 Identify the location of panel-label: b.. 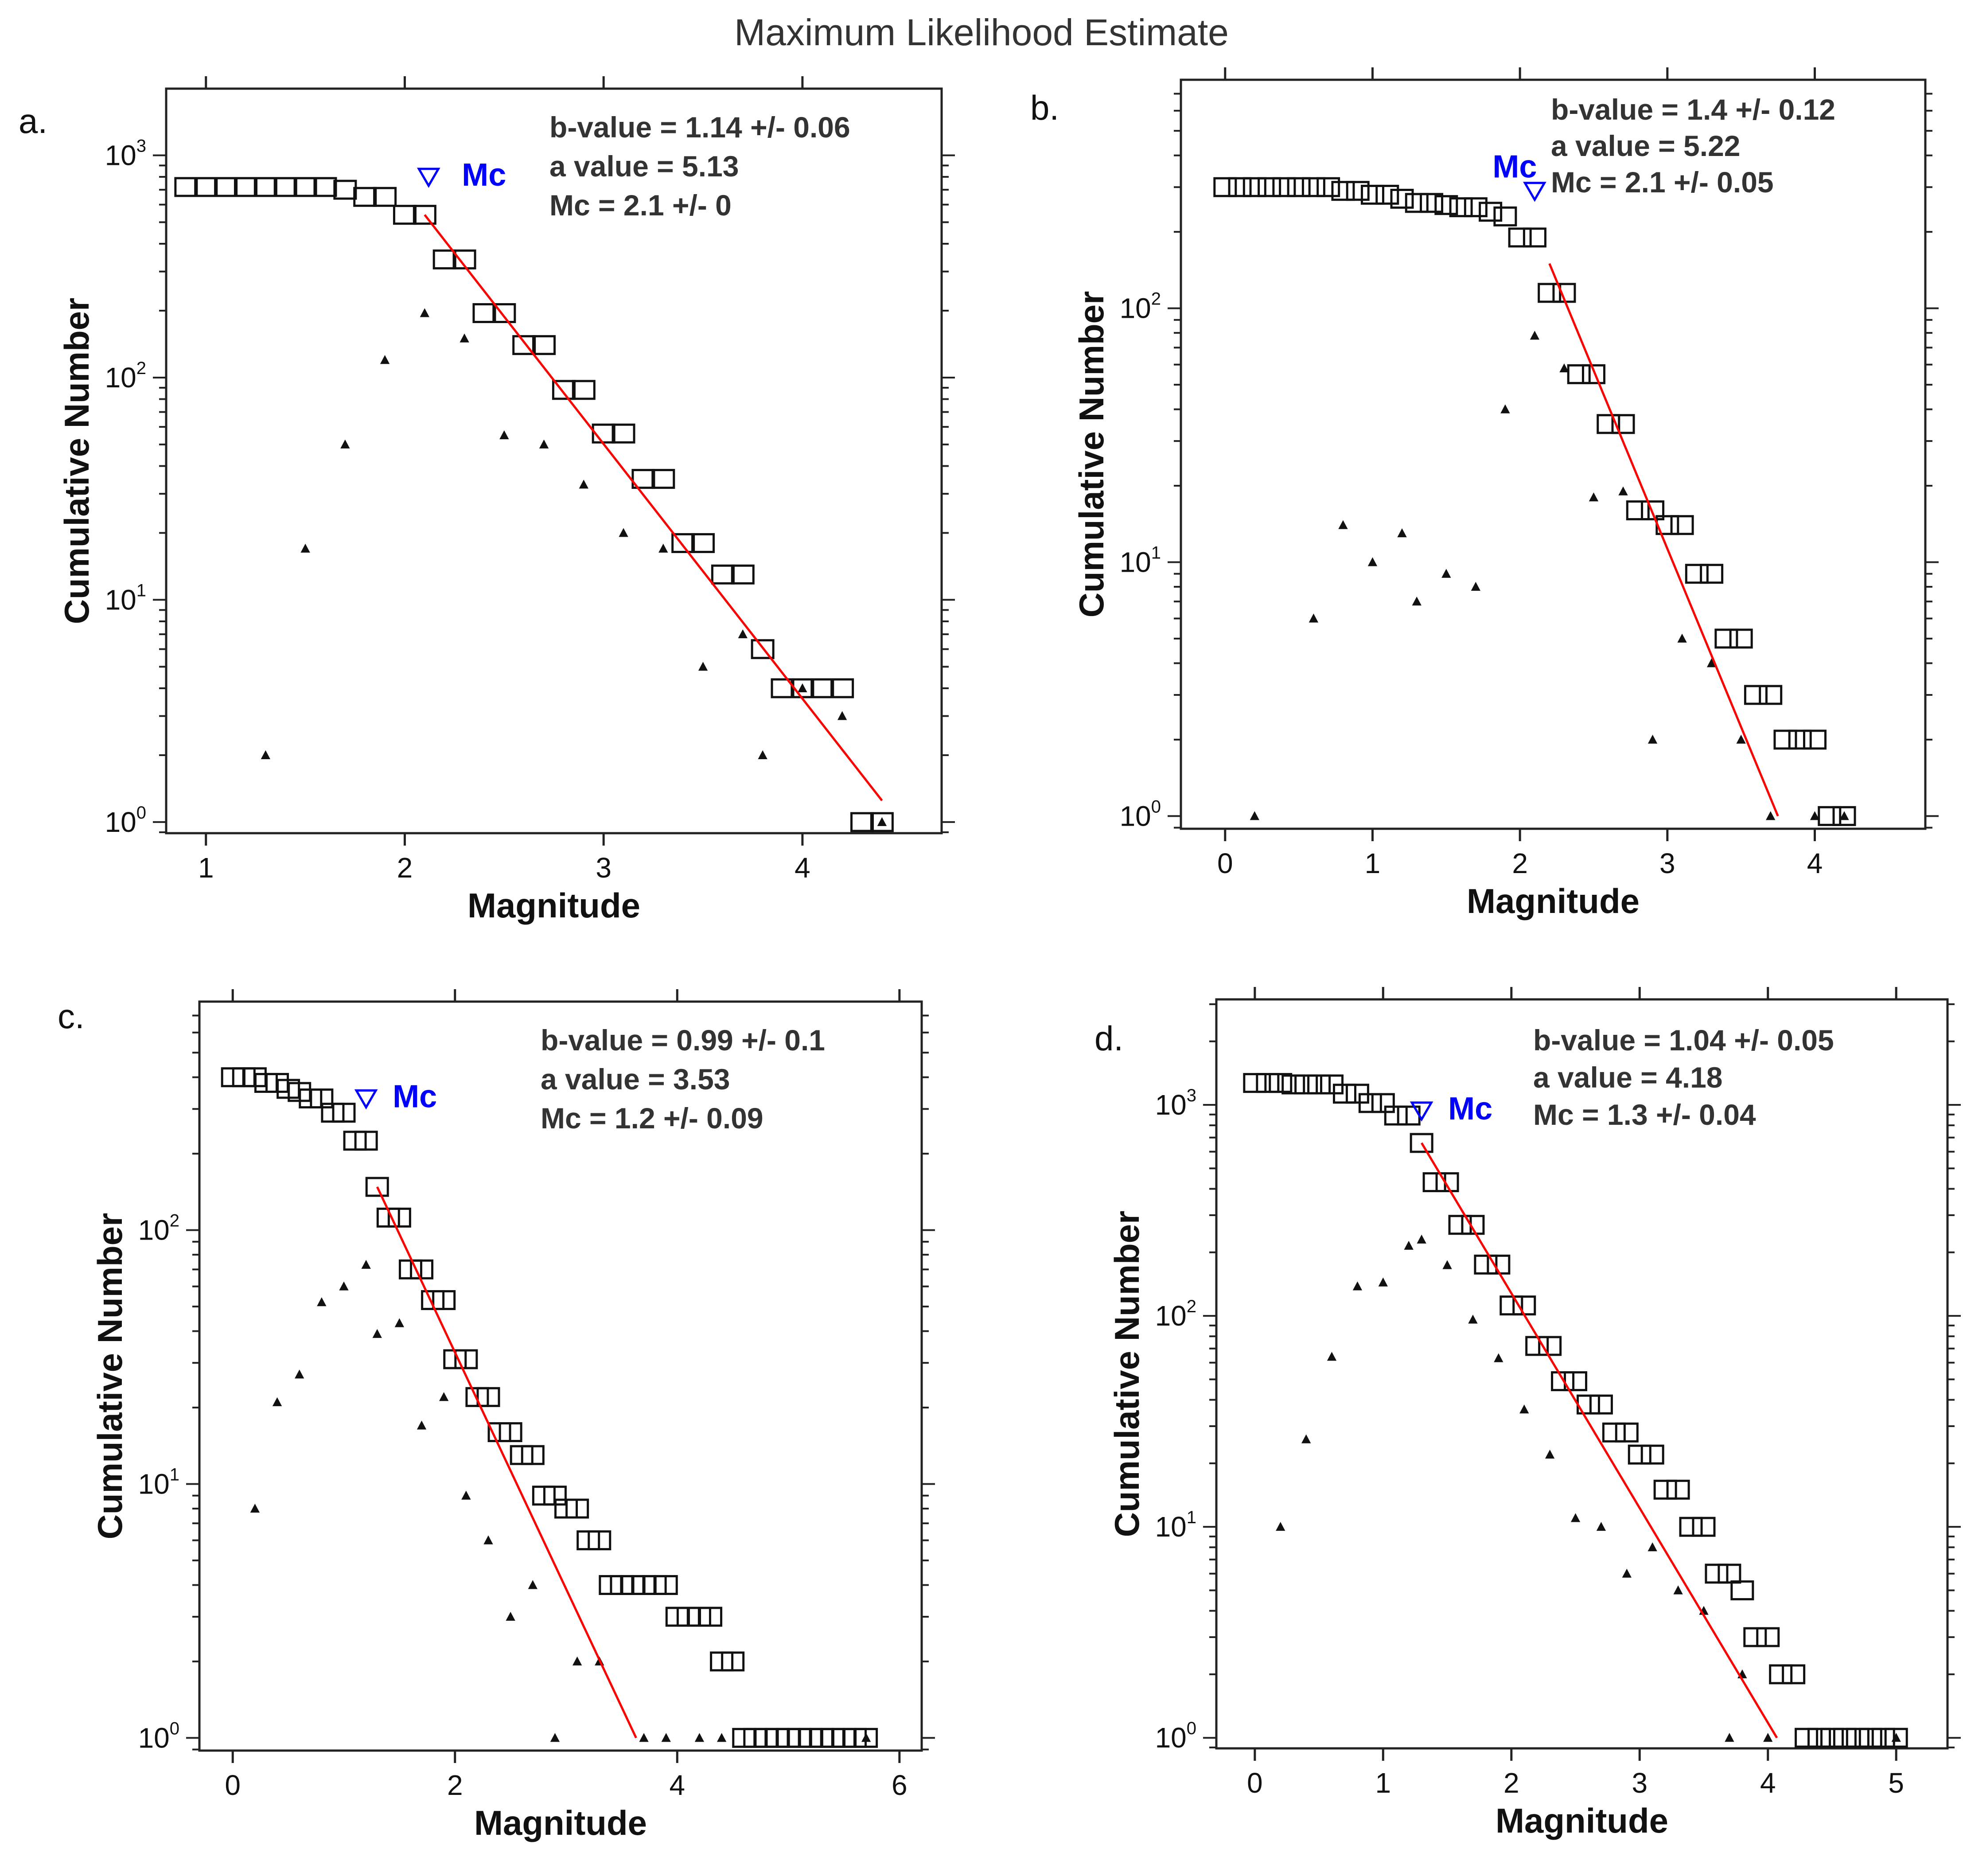
(1044, 107).